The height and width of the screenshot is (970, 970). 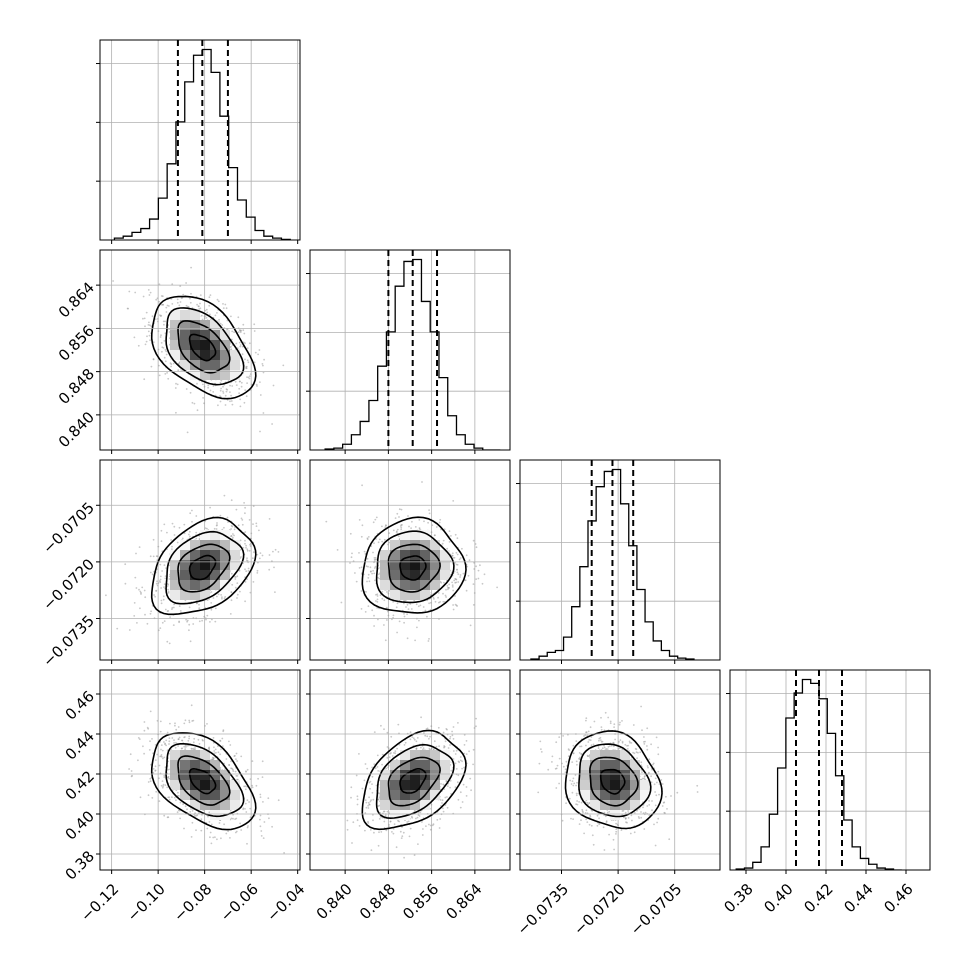 What do you see at coordinates (80, 705) in the screenshot?
I see `y-tick-label: 0.46` at bounding box center [80, 705].